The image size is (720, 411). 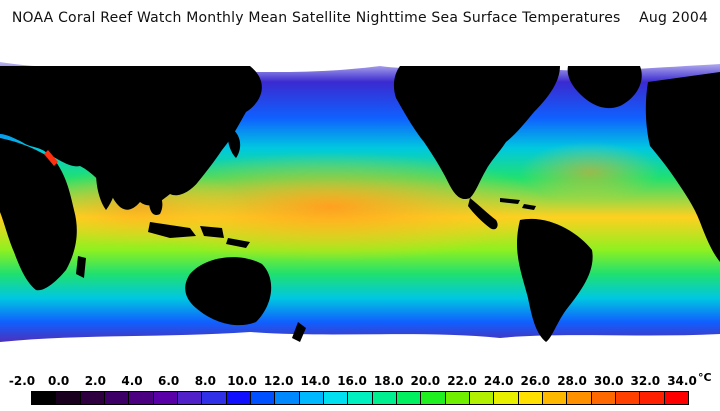 What do you see at coordinates (604, 87) in the screenshot?
I see `greenland-landmass` at bounding box center [604, 87].